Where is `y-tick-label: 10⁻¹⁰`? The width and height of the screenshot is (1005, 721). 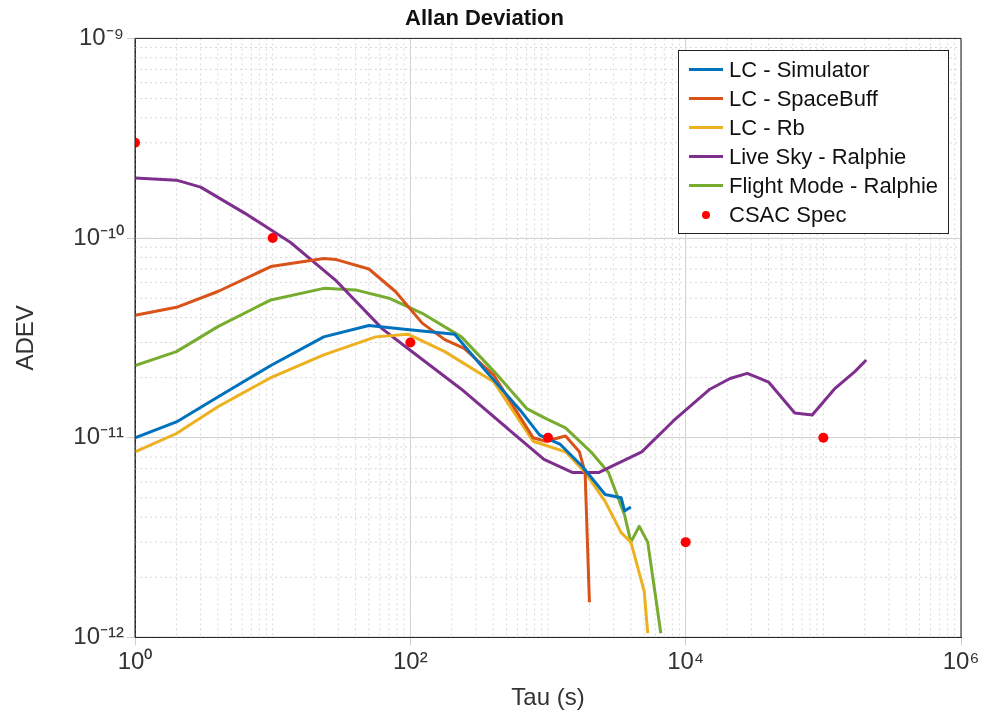
y-tick-label: 10⁻¹⁰ is located at coordinates (98, 236).